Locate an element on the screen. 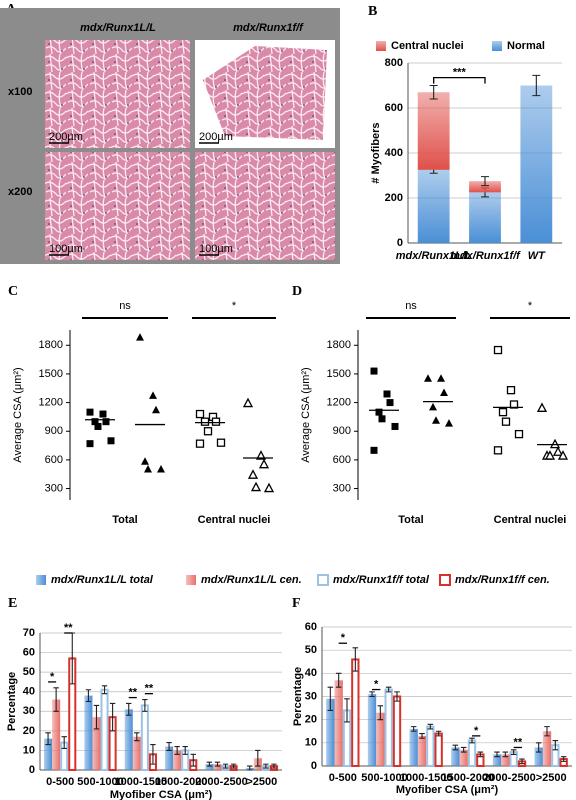  x-axis-label: Myofiber CSA (μm²) is located at coordinates (447, 790).